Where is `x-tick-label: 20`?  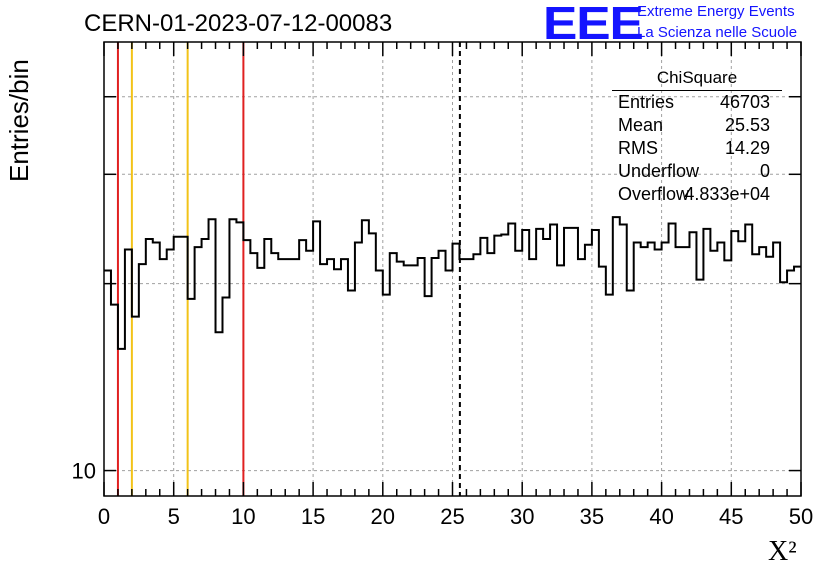 x-tick-label: 20 is located at coordinates (383, 516).